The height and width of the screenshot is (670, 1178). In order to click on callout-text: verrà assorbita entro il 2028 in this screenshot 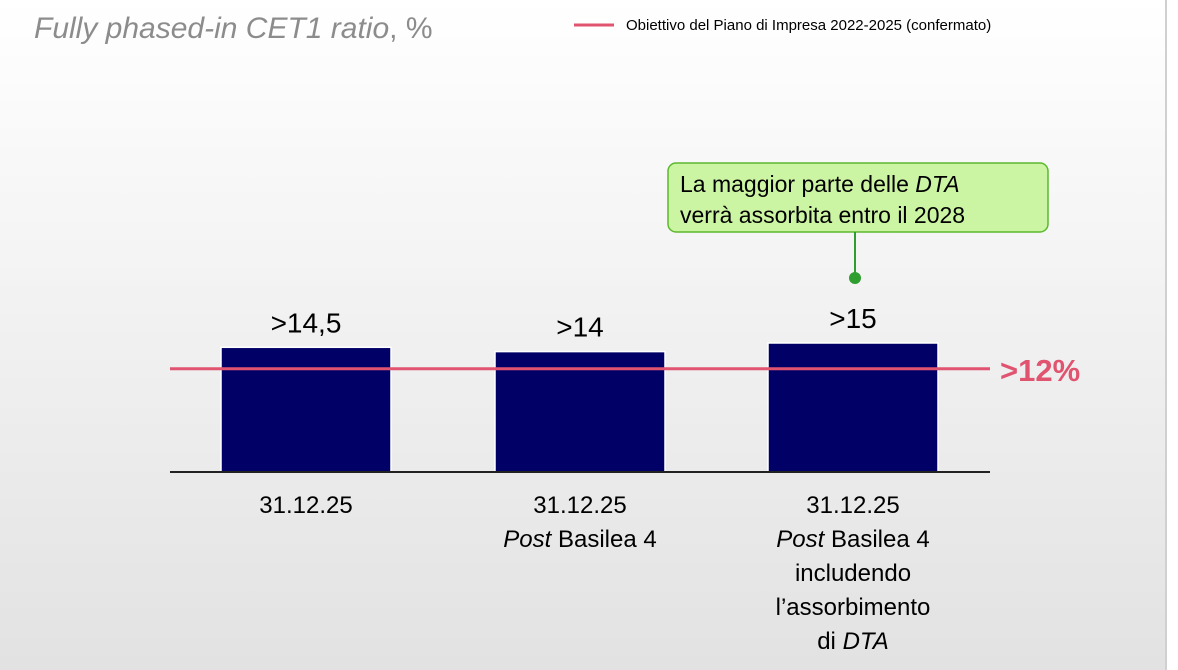, I will do `click(822, 215)`.